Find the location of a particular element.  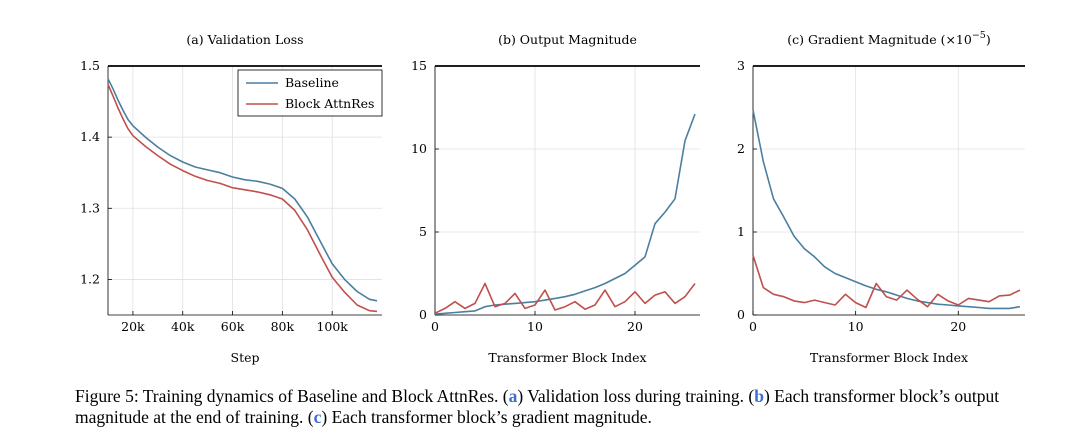

panel-a-y-tick-label: 1.3 is located at coordinates (90, 207).